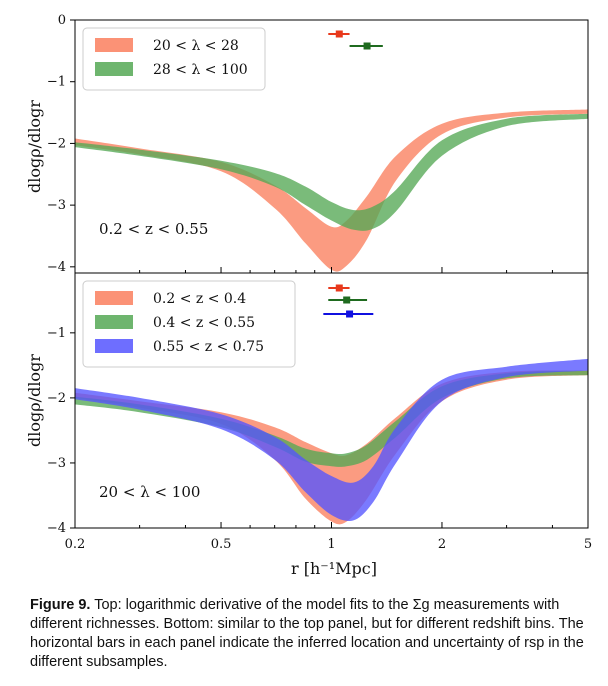 This screenshot has width=608, height=686. I want to click on legend-label: 20 < λ < 28, so click(196, 46).